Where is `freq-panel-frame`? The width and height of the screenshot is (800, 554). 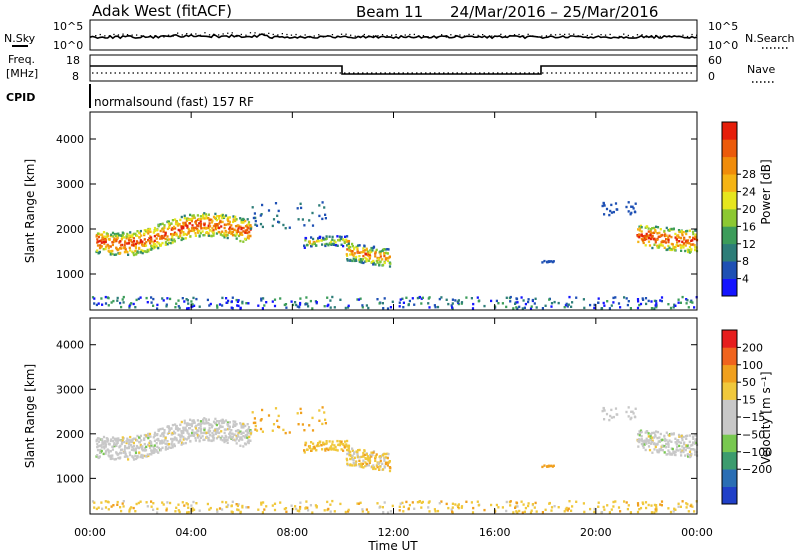
freq-panel-frame is located at coordinates (393, 68).